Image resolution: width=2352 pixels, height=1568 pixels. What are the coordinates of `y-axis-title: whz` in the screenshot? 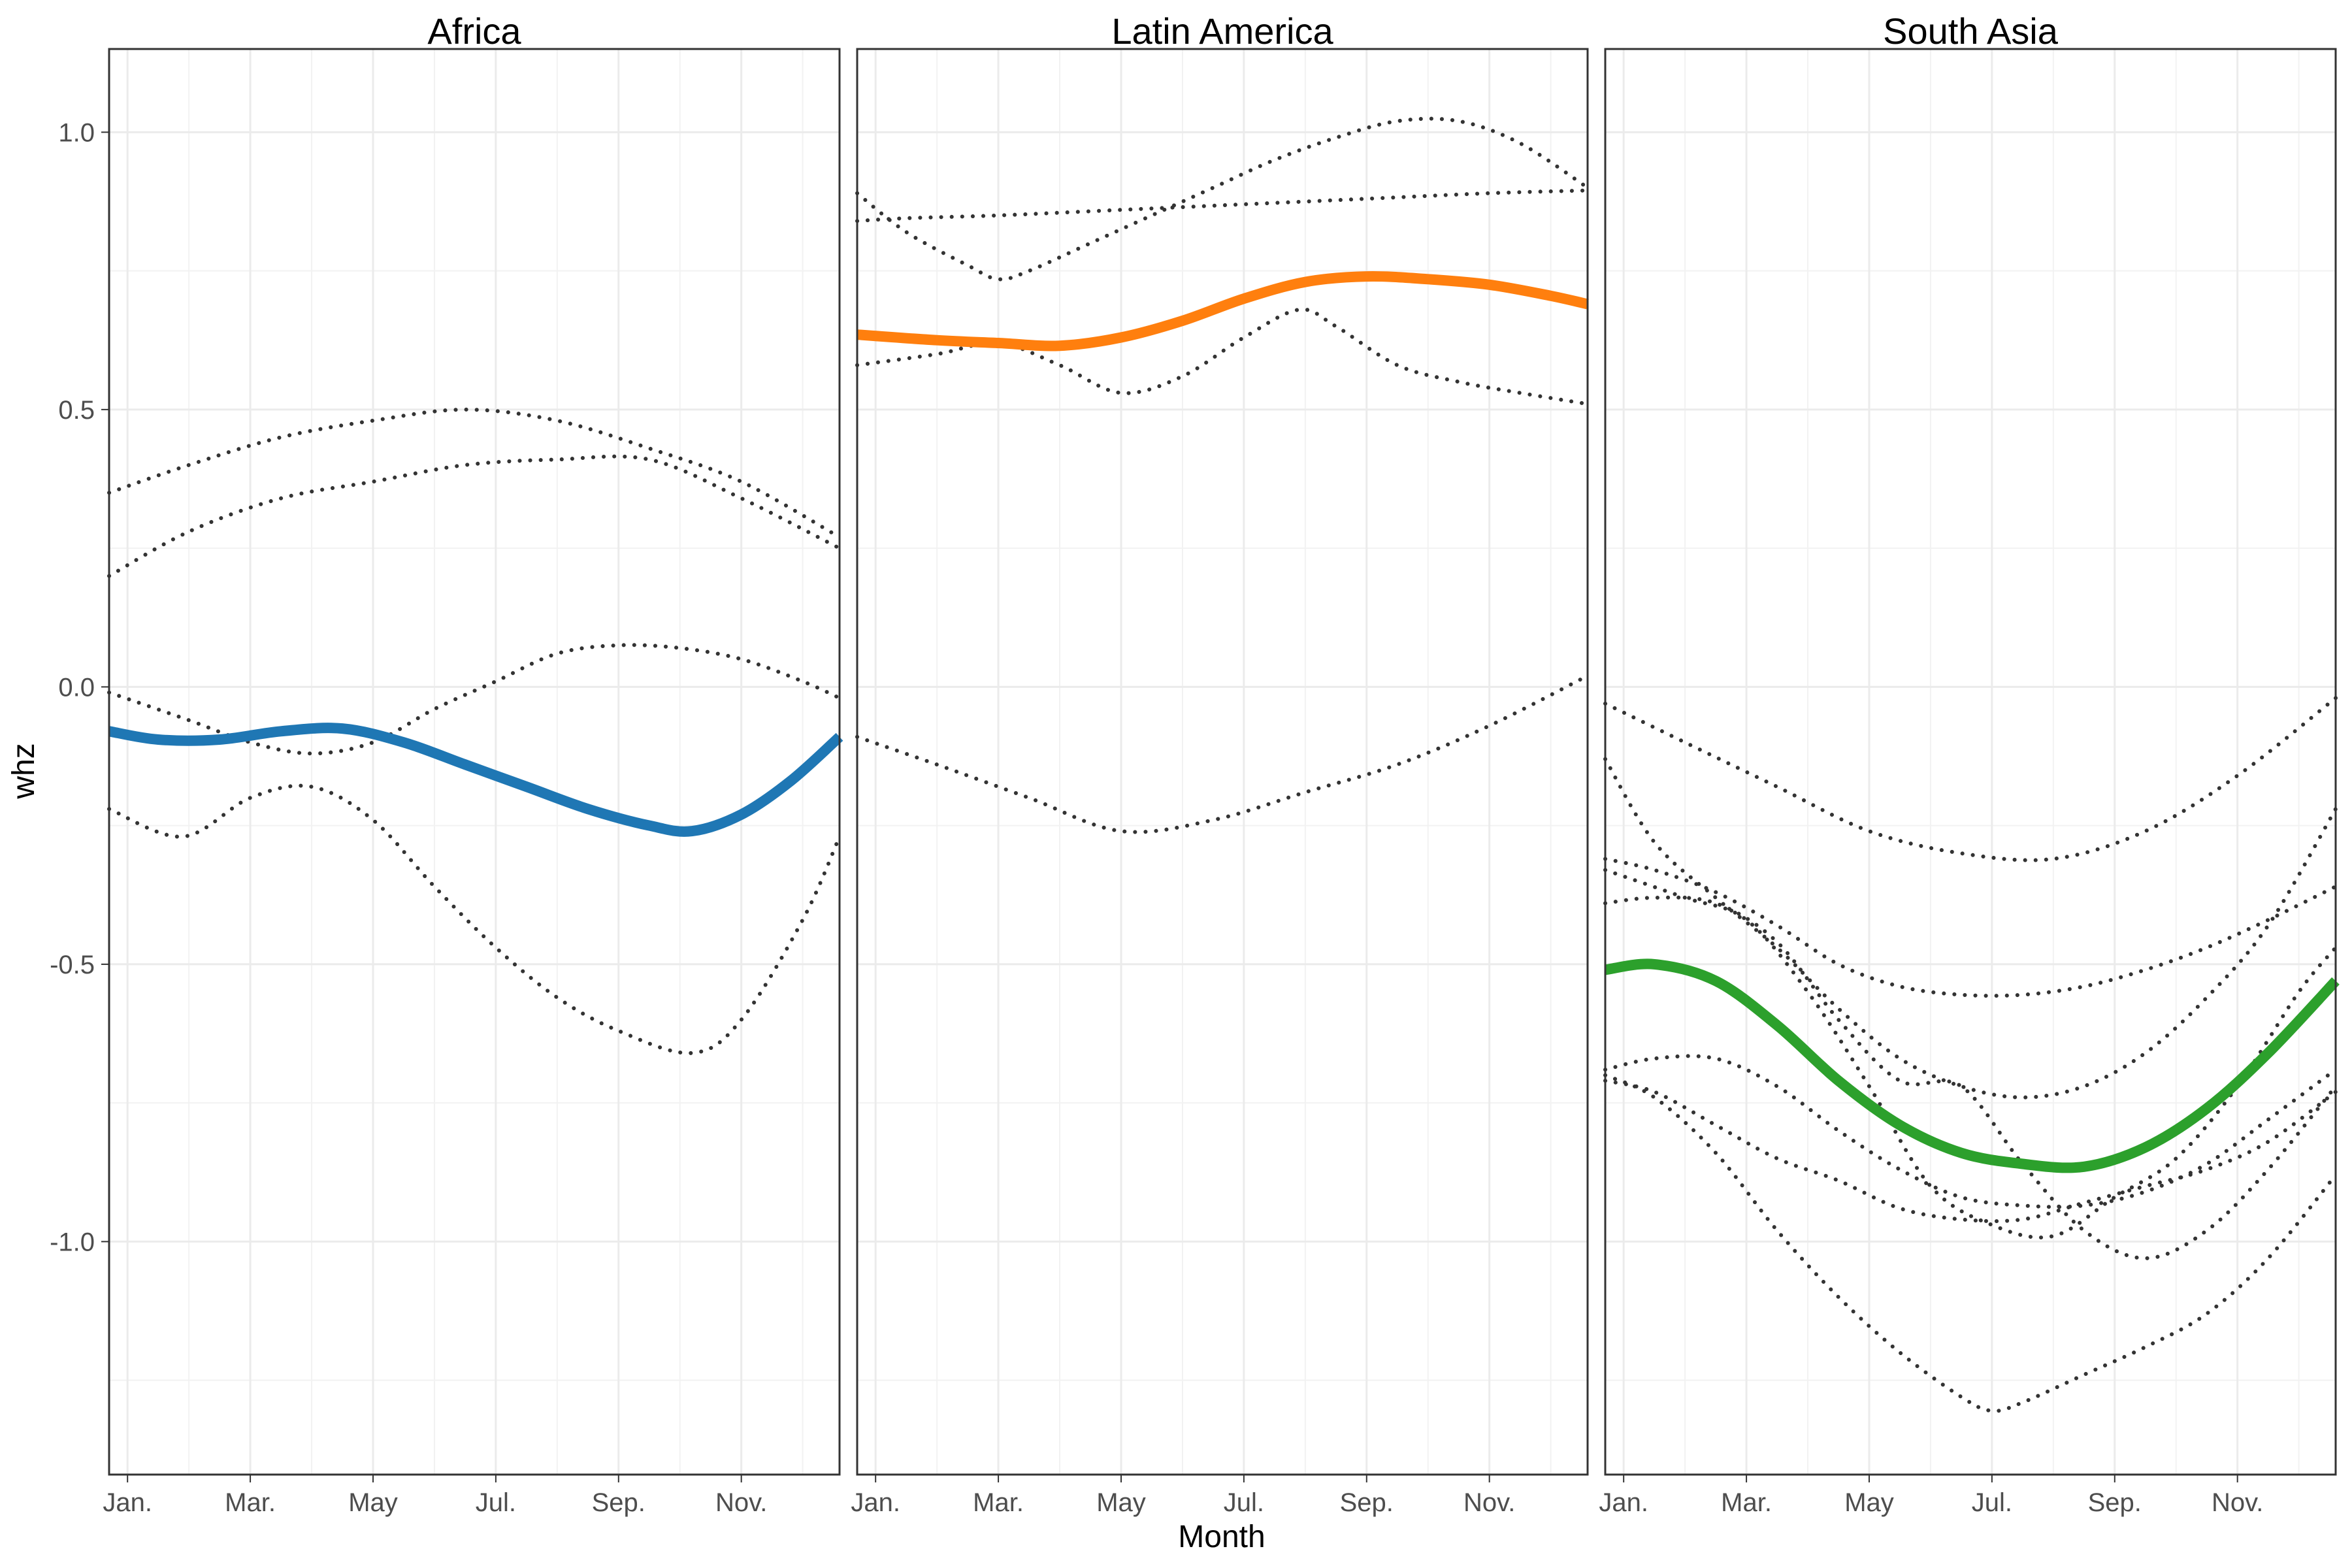 It's located at (24, 771).